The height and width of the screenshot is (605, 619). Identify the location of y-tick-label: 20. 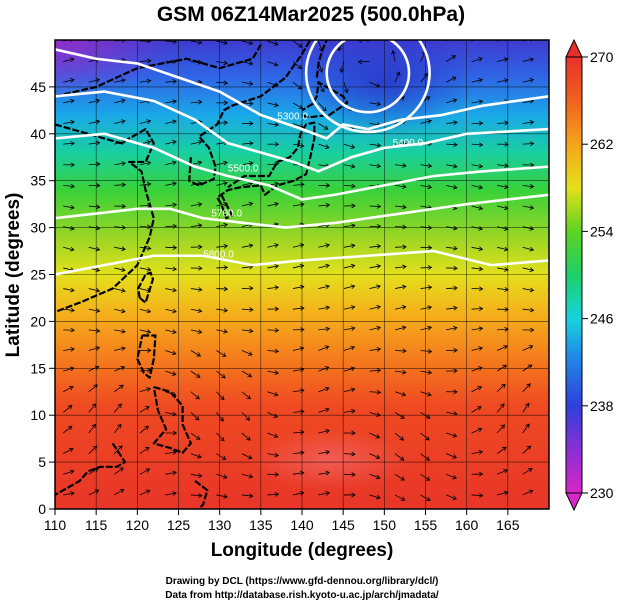
(38, 321).